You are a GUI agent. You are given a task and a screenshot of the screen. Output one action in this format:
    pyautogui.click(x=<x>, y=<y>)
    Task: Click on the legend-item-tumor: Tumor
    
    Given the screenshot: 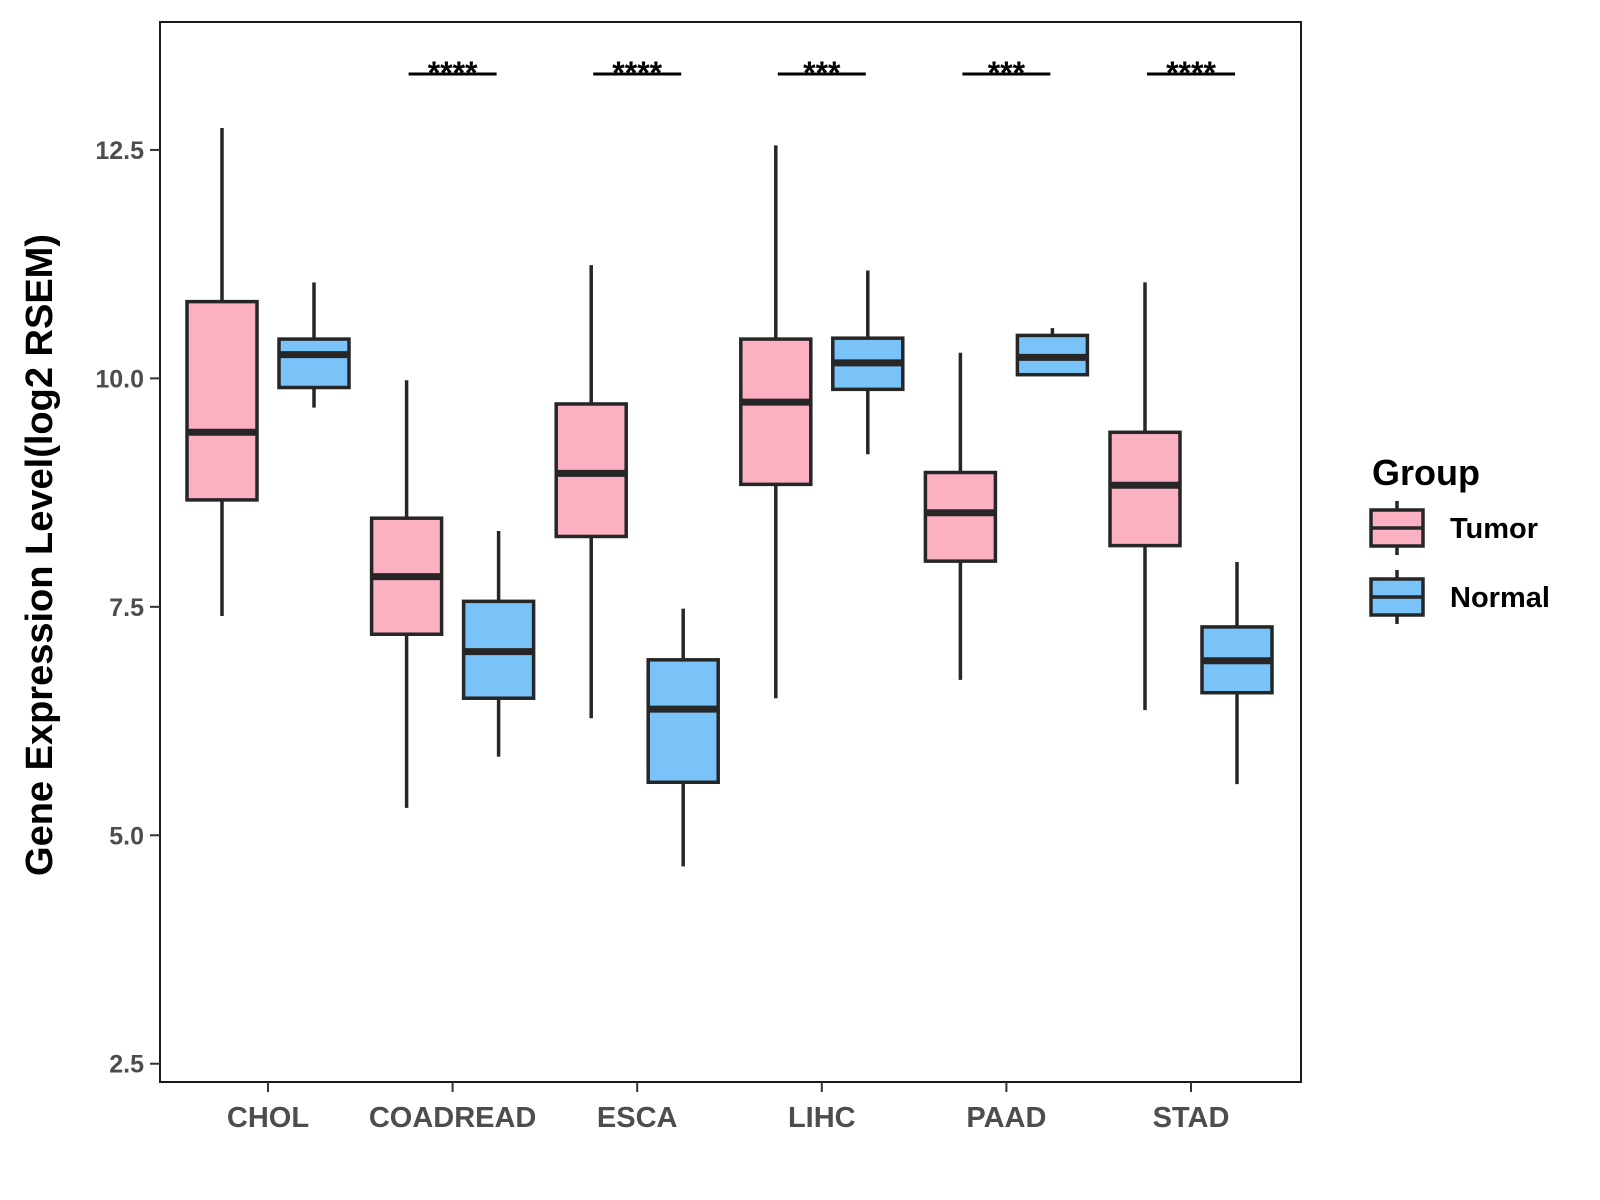 What is the action you would take?
    pyautogui.click(x=1453, y=528)
    